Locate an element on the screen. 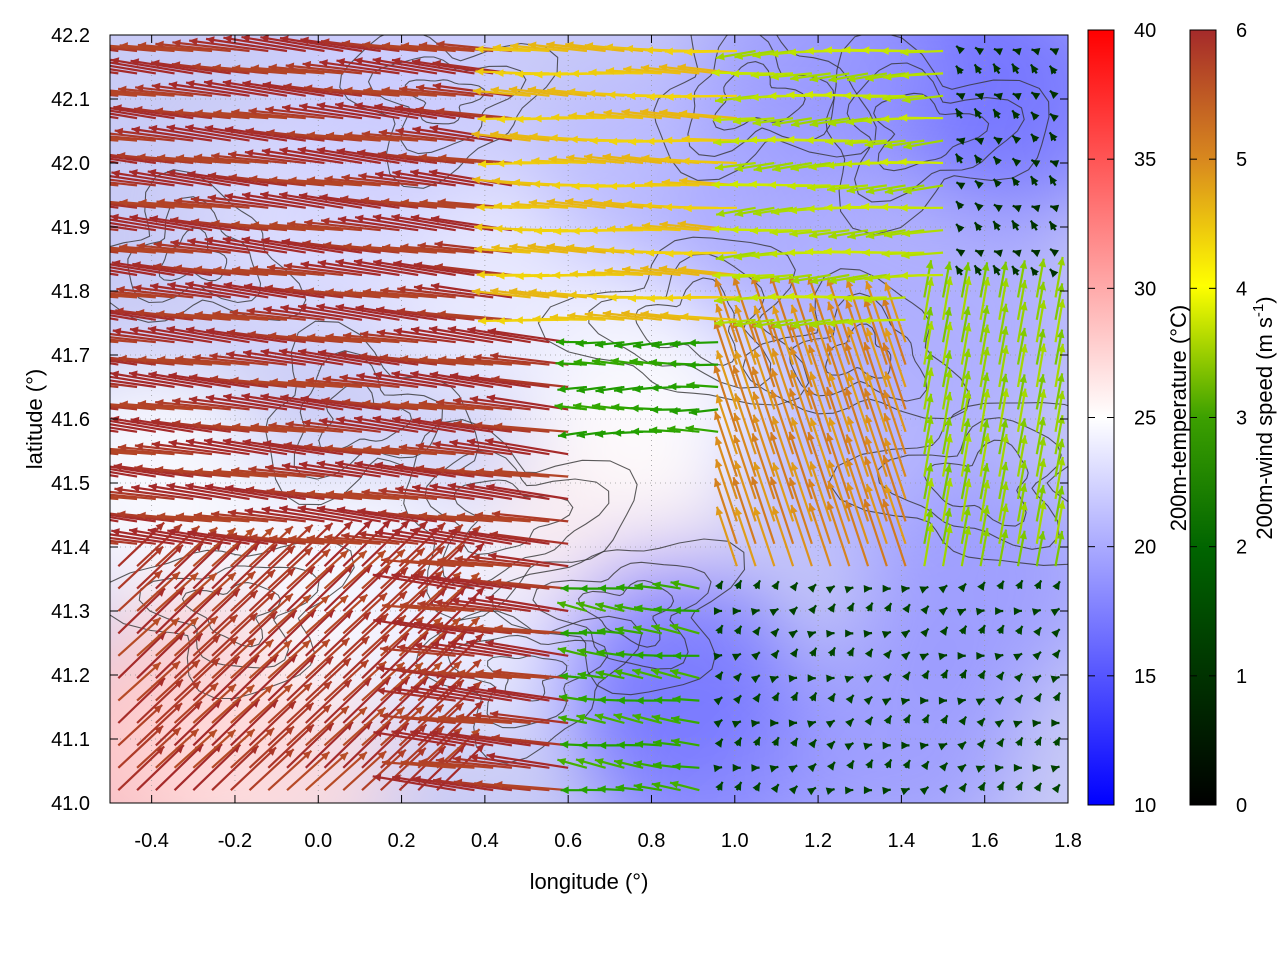  colorbar-tick-label: 15 is located at coordinates (1145, 677).